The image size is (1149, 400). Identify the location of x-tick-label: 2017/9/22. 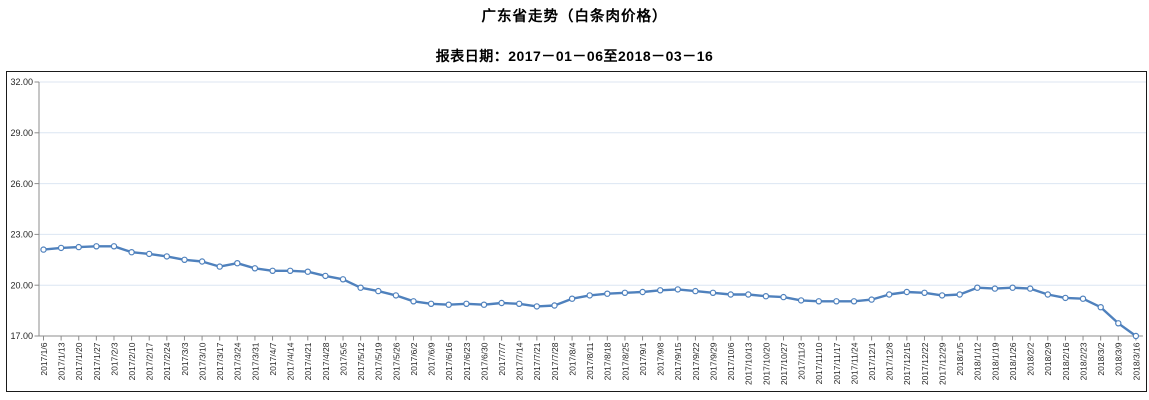
(696, 361).